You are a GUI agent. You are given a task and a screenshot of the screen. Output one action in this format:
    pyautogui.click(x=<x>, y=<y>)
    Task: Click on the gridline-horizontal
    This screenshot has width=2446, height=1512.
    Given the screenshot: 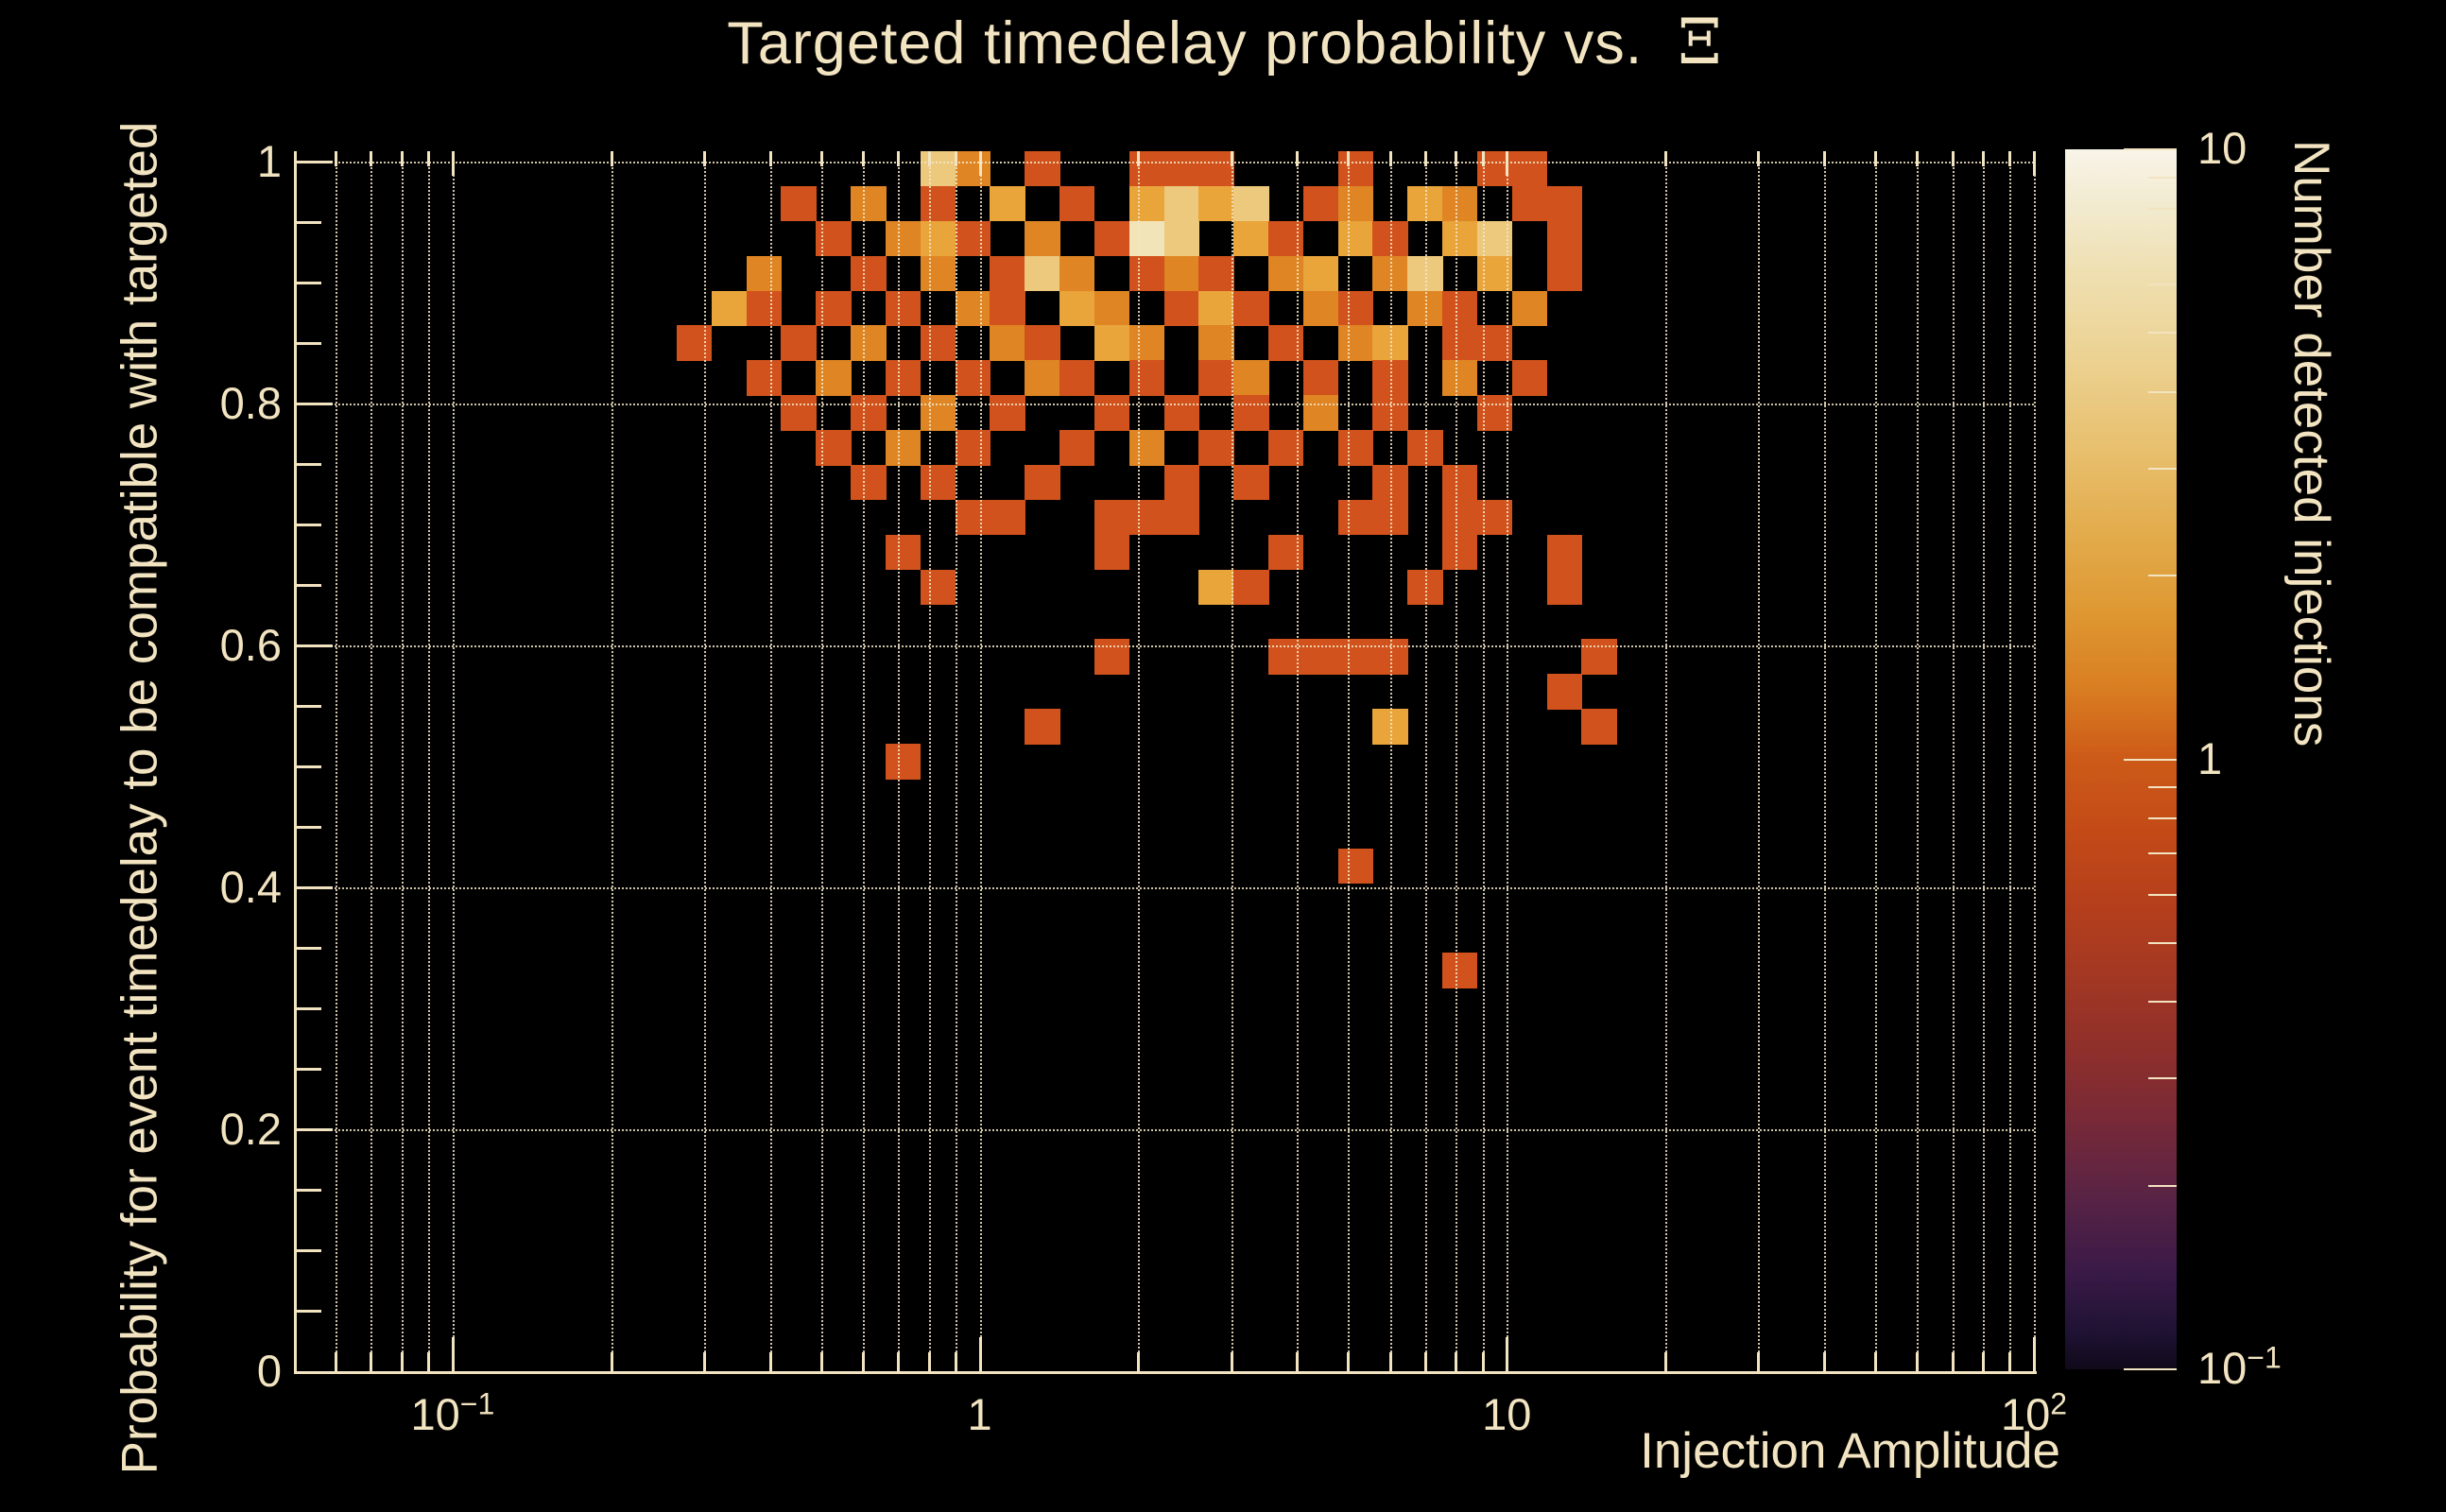 What is the action you would take?
    pyautogui.click(x=1164, y=646)
    